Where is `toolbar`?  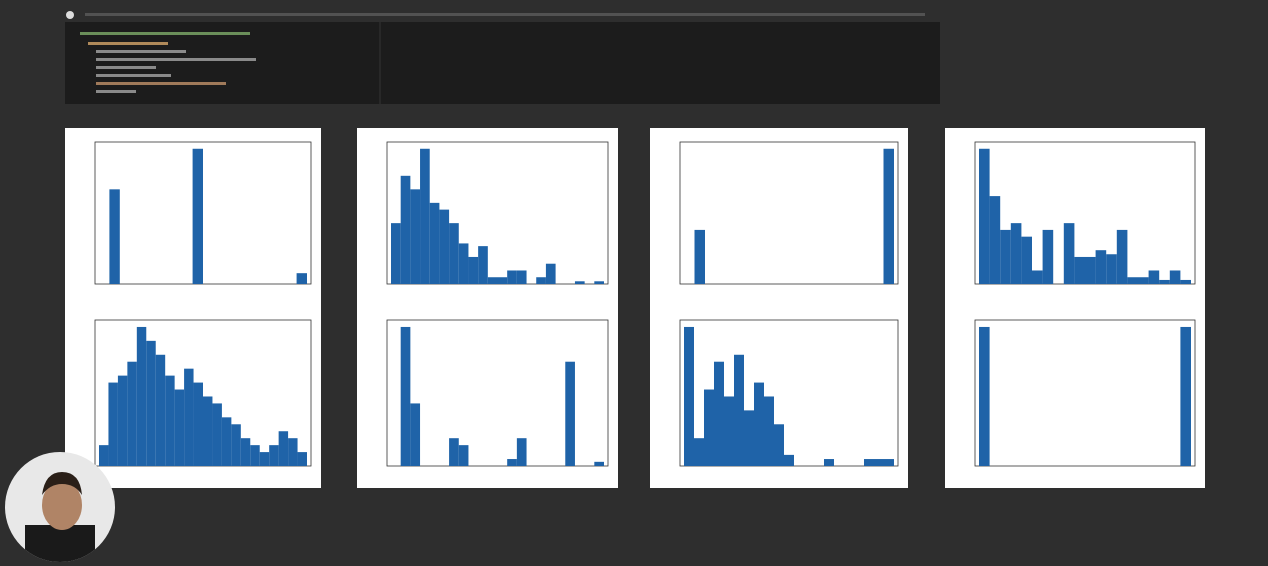
toolbar is located at coordinates (495, 15).